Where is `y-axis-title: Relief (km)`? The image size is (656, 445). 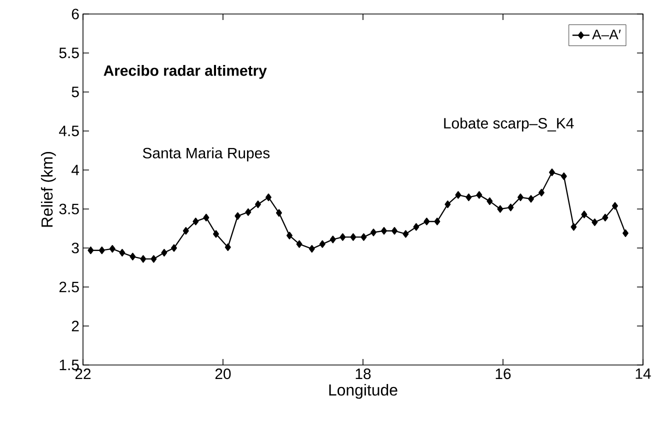
y-axis-title: Relief (km) is located at coordinates (48, 189).